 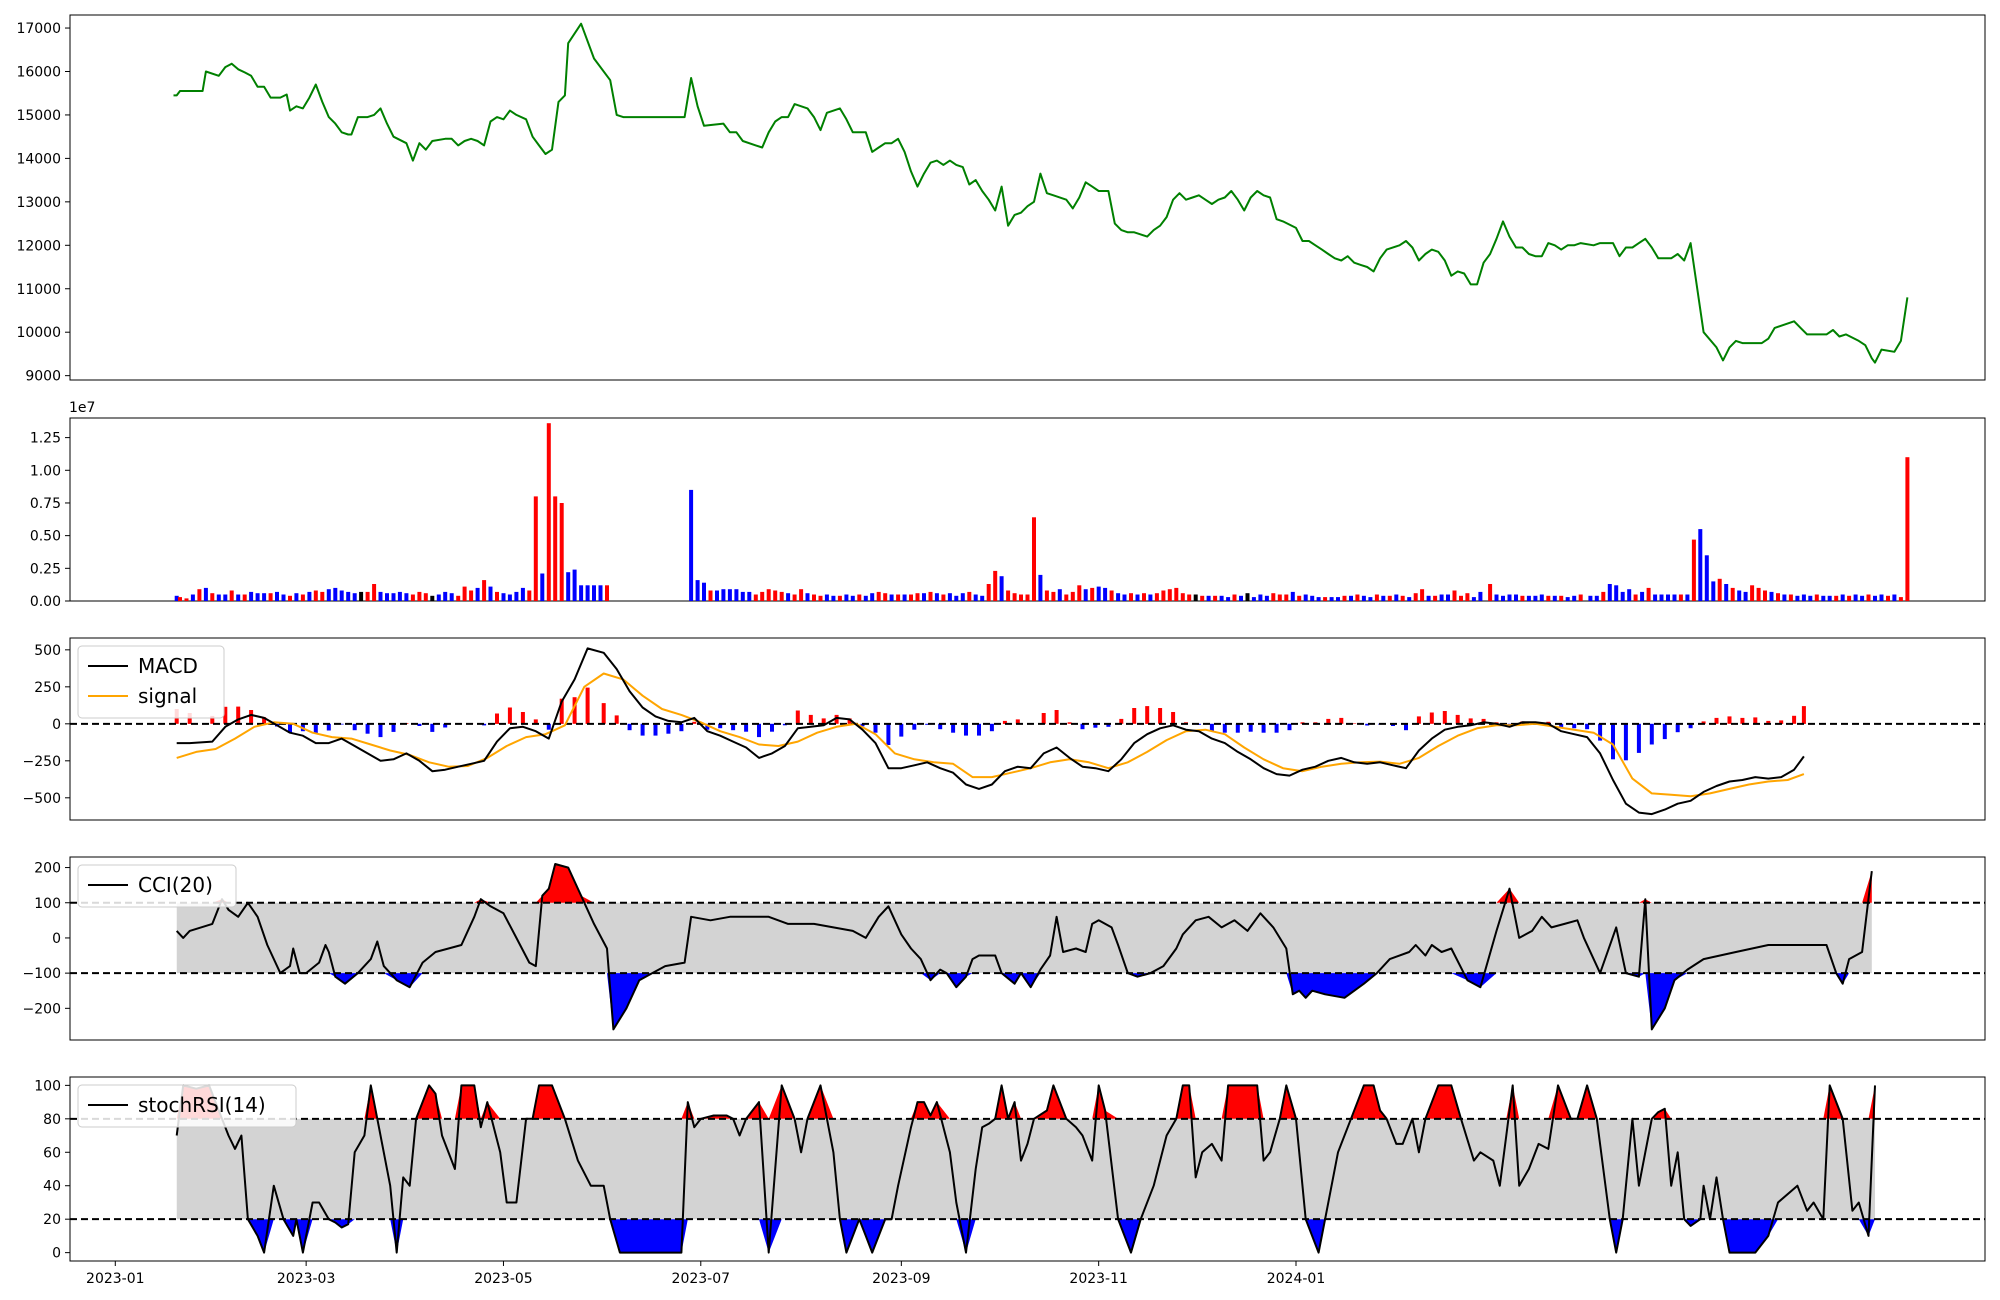 I want to click on cci-legend-box, so click(x=157, y=886).